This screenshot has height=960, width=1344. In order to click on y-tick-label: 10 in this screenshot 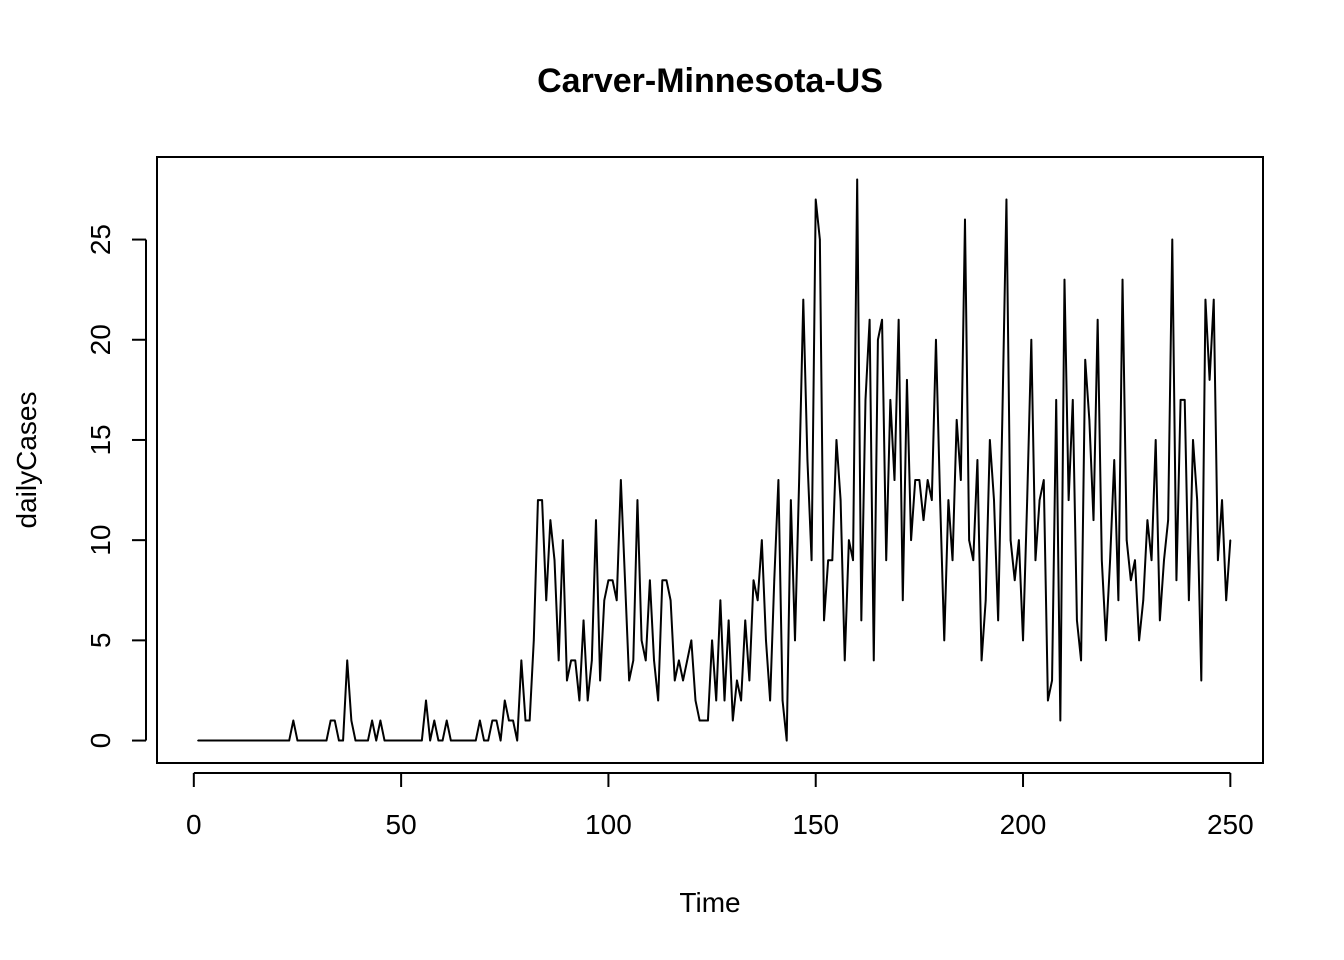, I will do `click(100, 540)`.